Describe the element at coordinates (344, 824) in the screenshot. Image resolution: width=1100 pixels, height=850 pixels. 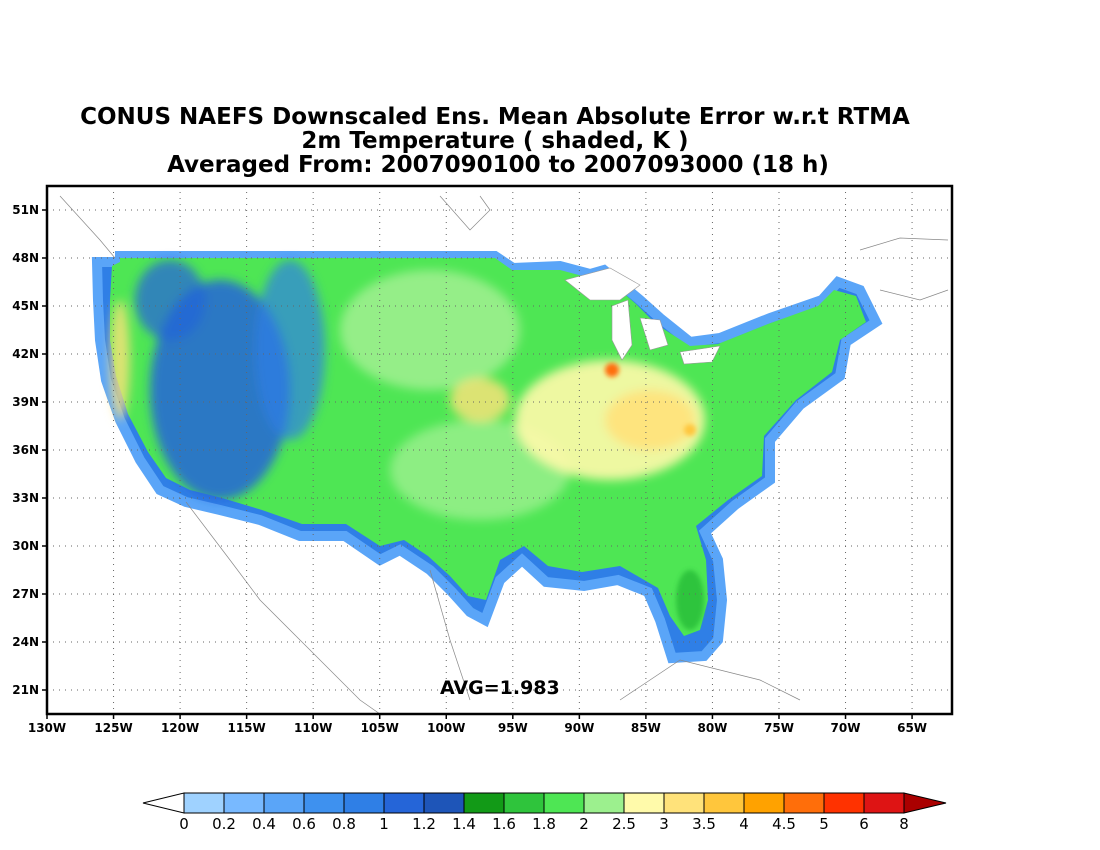
I see `colorbar-label: 0.8` at that location.